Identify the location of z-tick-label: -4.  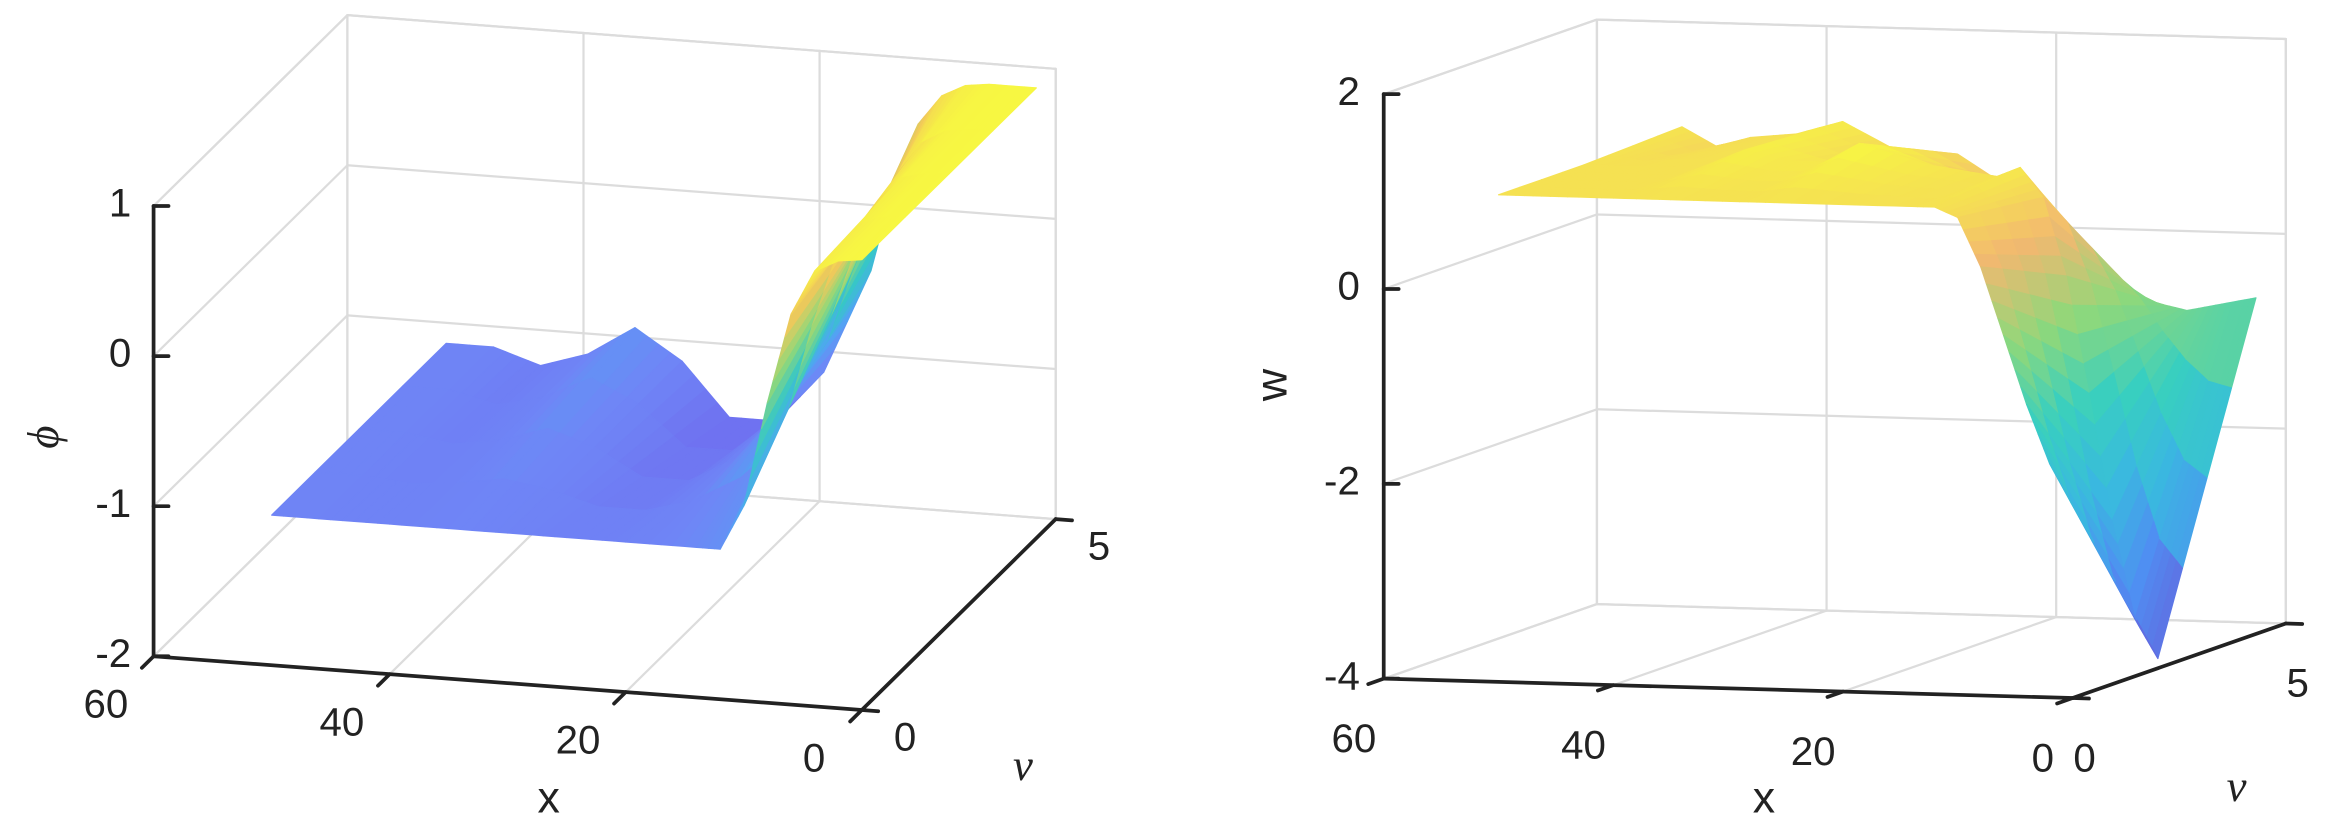
(1342, 675).